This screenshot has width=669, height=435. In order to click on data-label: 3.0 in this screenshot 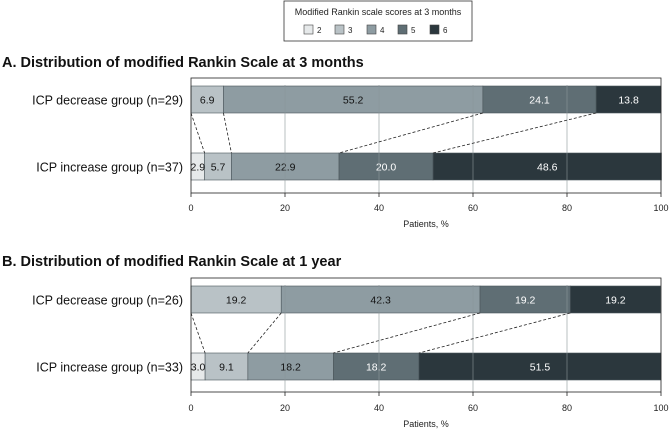, I will do `click(198, 368)`.